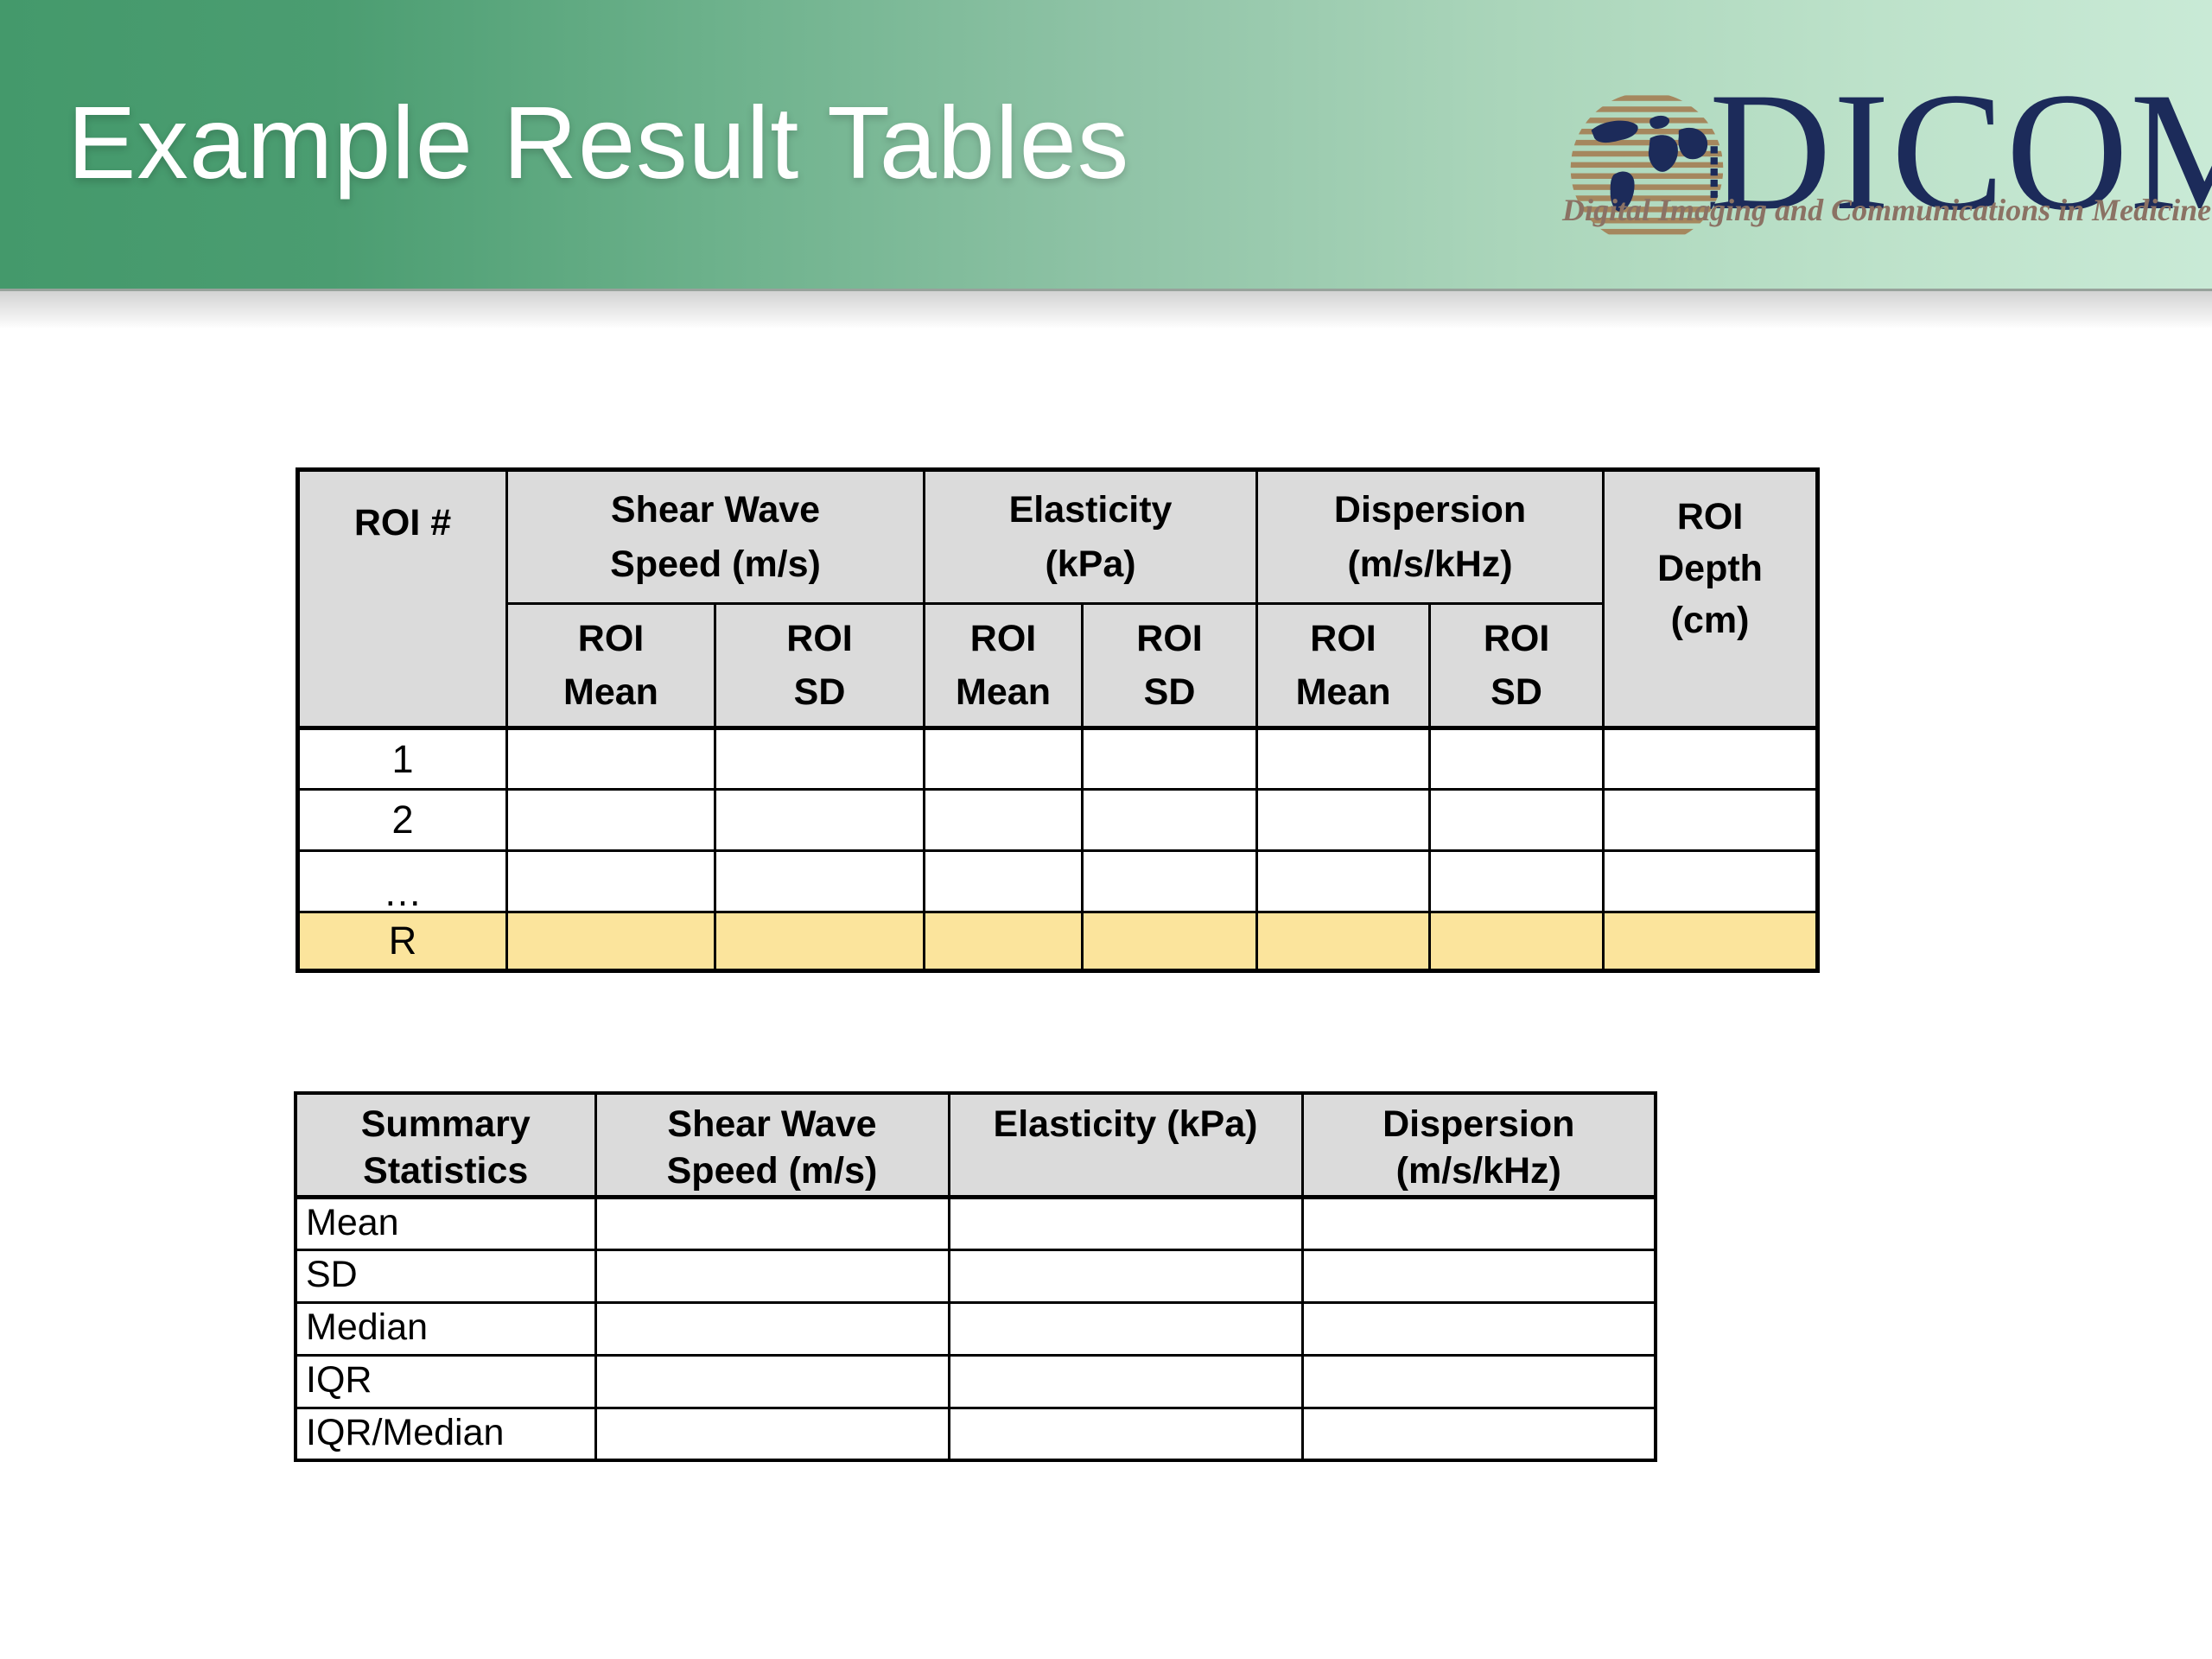  I want to click on roi-row-label: 1, so click(402, 758).